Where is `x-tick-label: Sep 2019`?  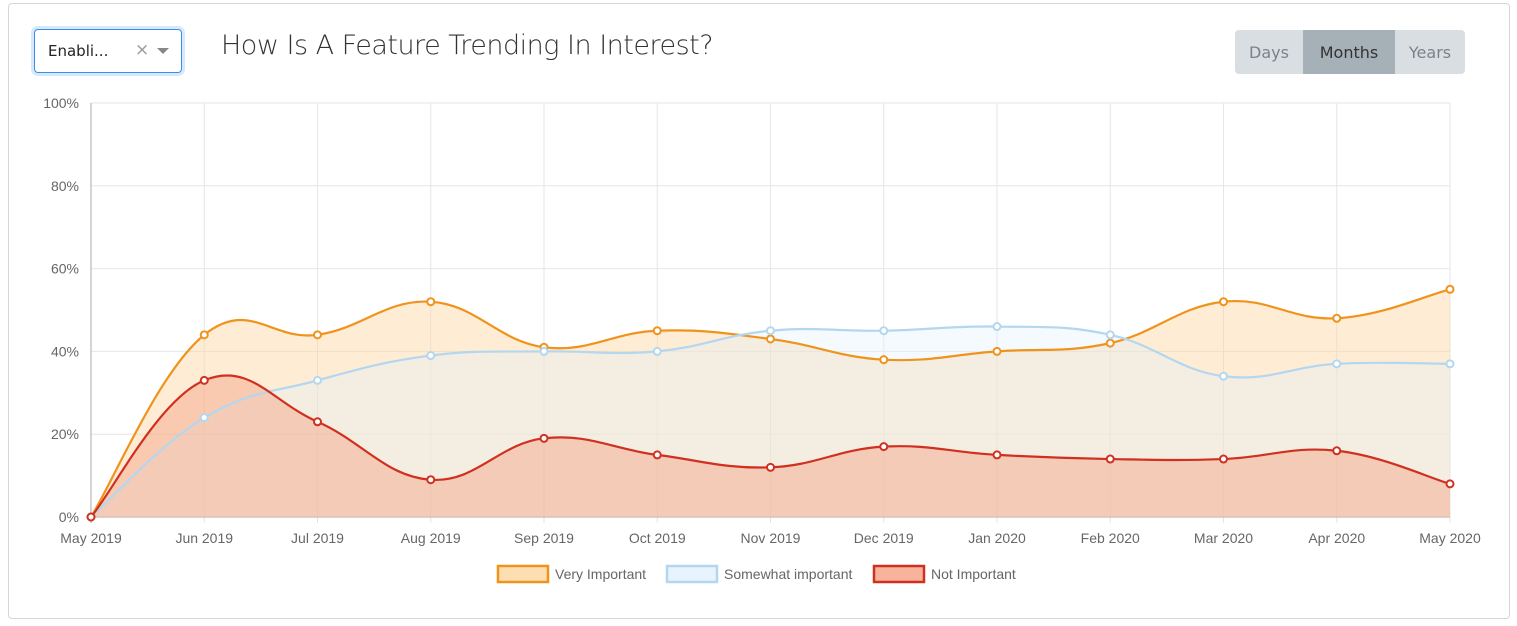 x-tick-label: Sep 2019 is located at coordinates (544, 538).